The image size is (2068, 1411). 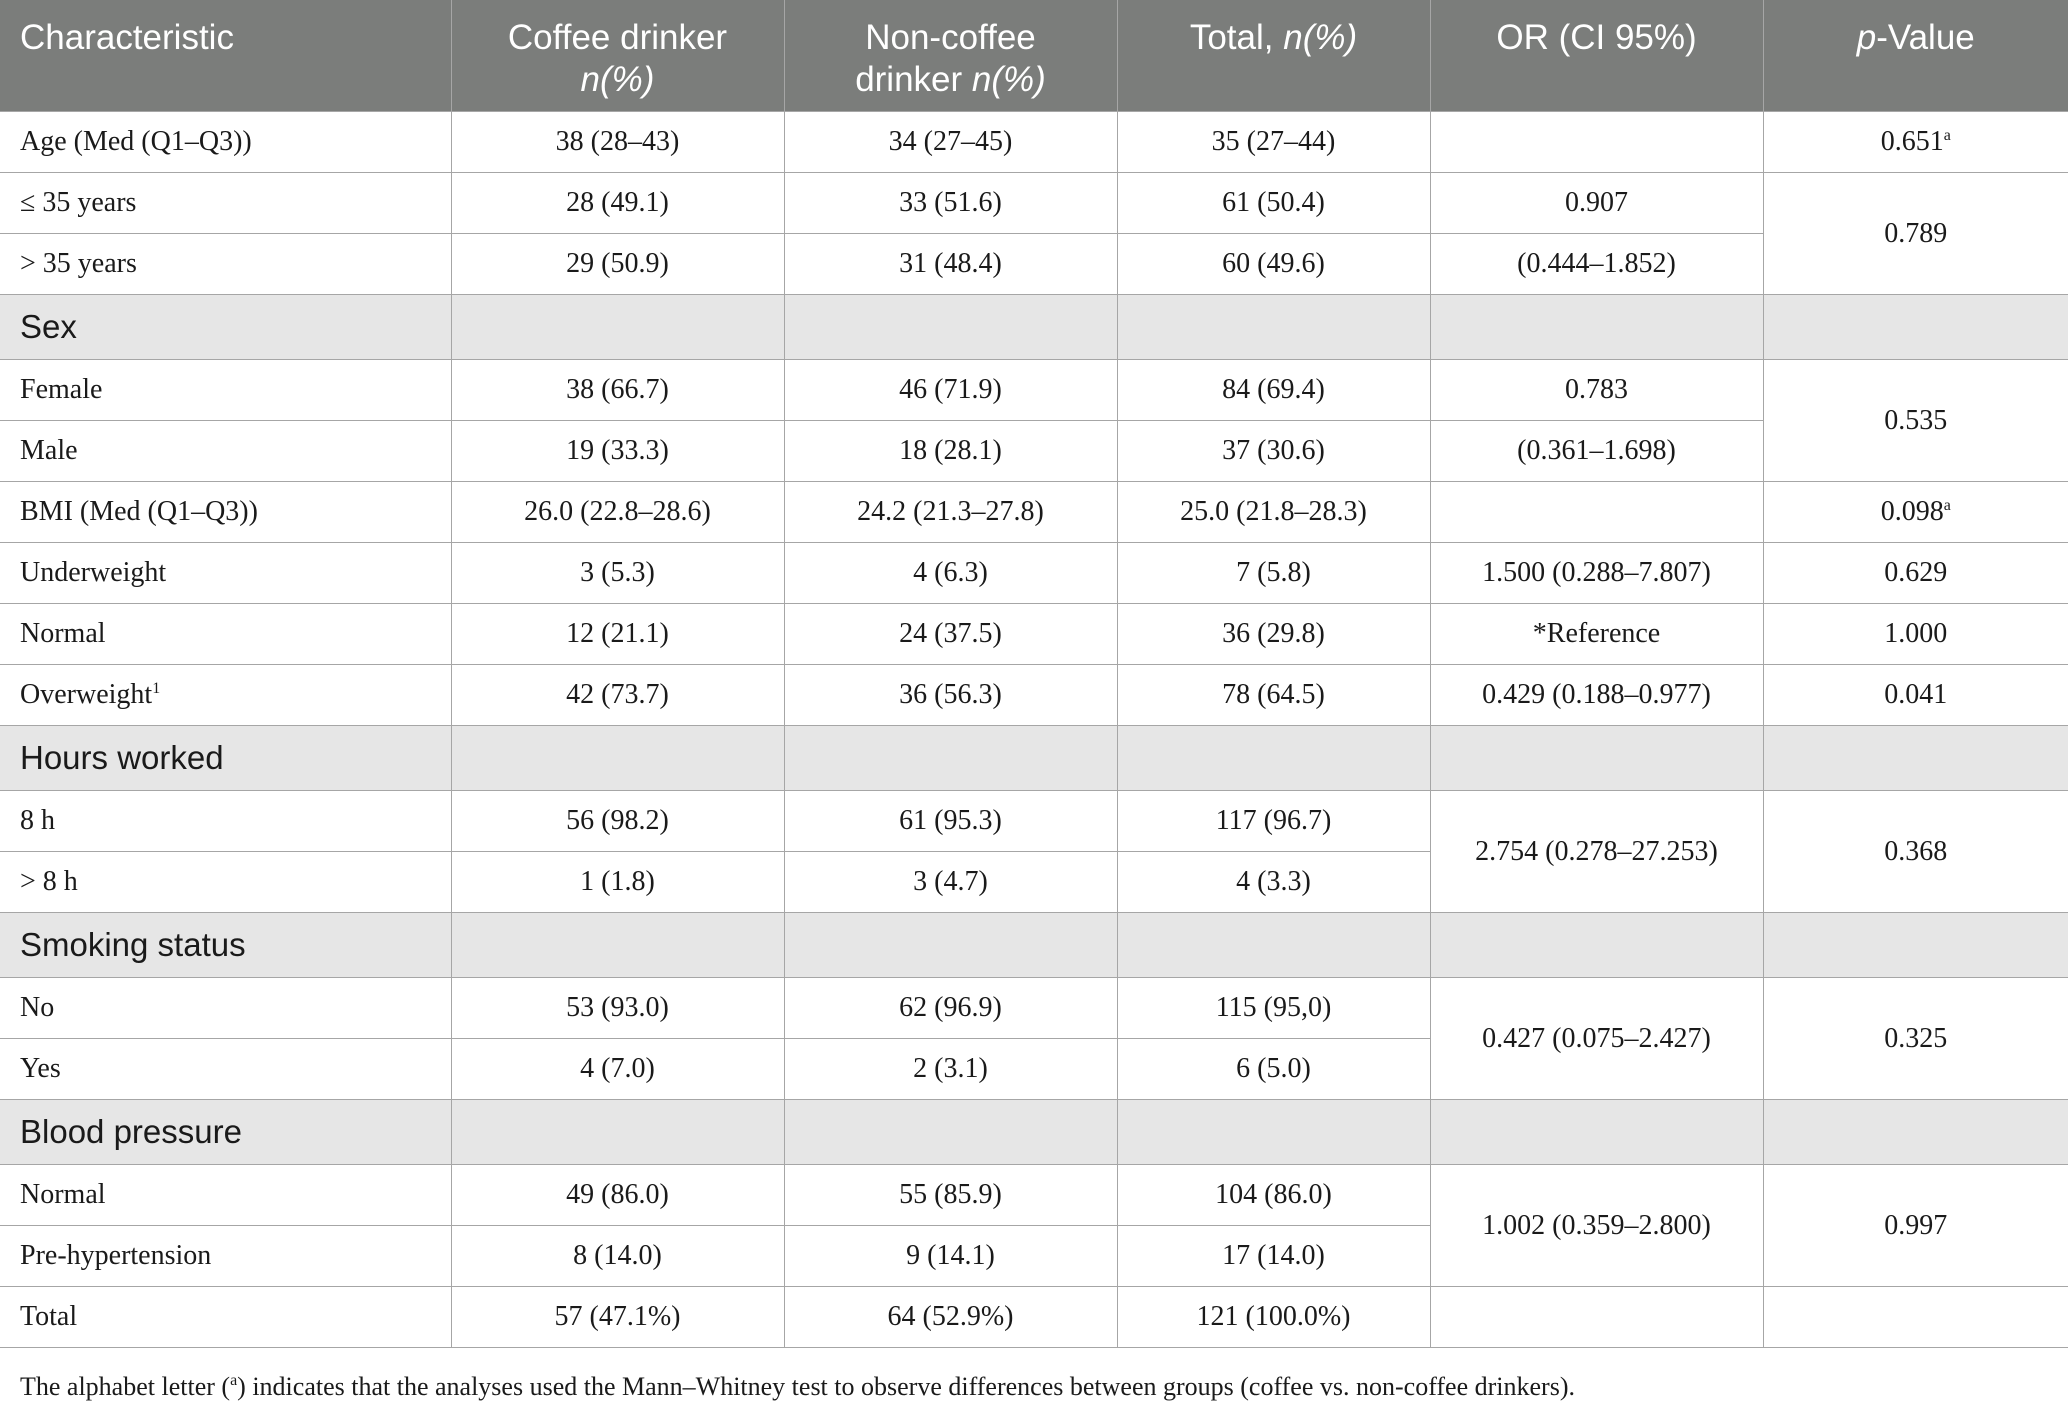 What do you see at coordinates (617, 142) in the screenshot?
I see `cell-coffee: 38 (28–43)` at bounding box center [617, 142].